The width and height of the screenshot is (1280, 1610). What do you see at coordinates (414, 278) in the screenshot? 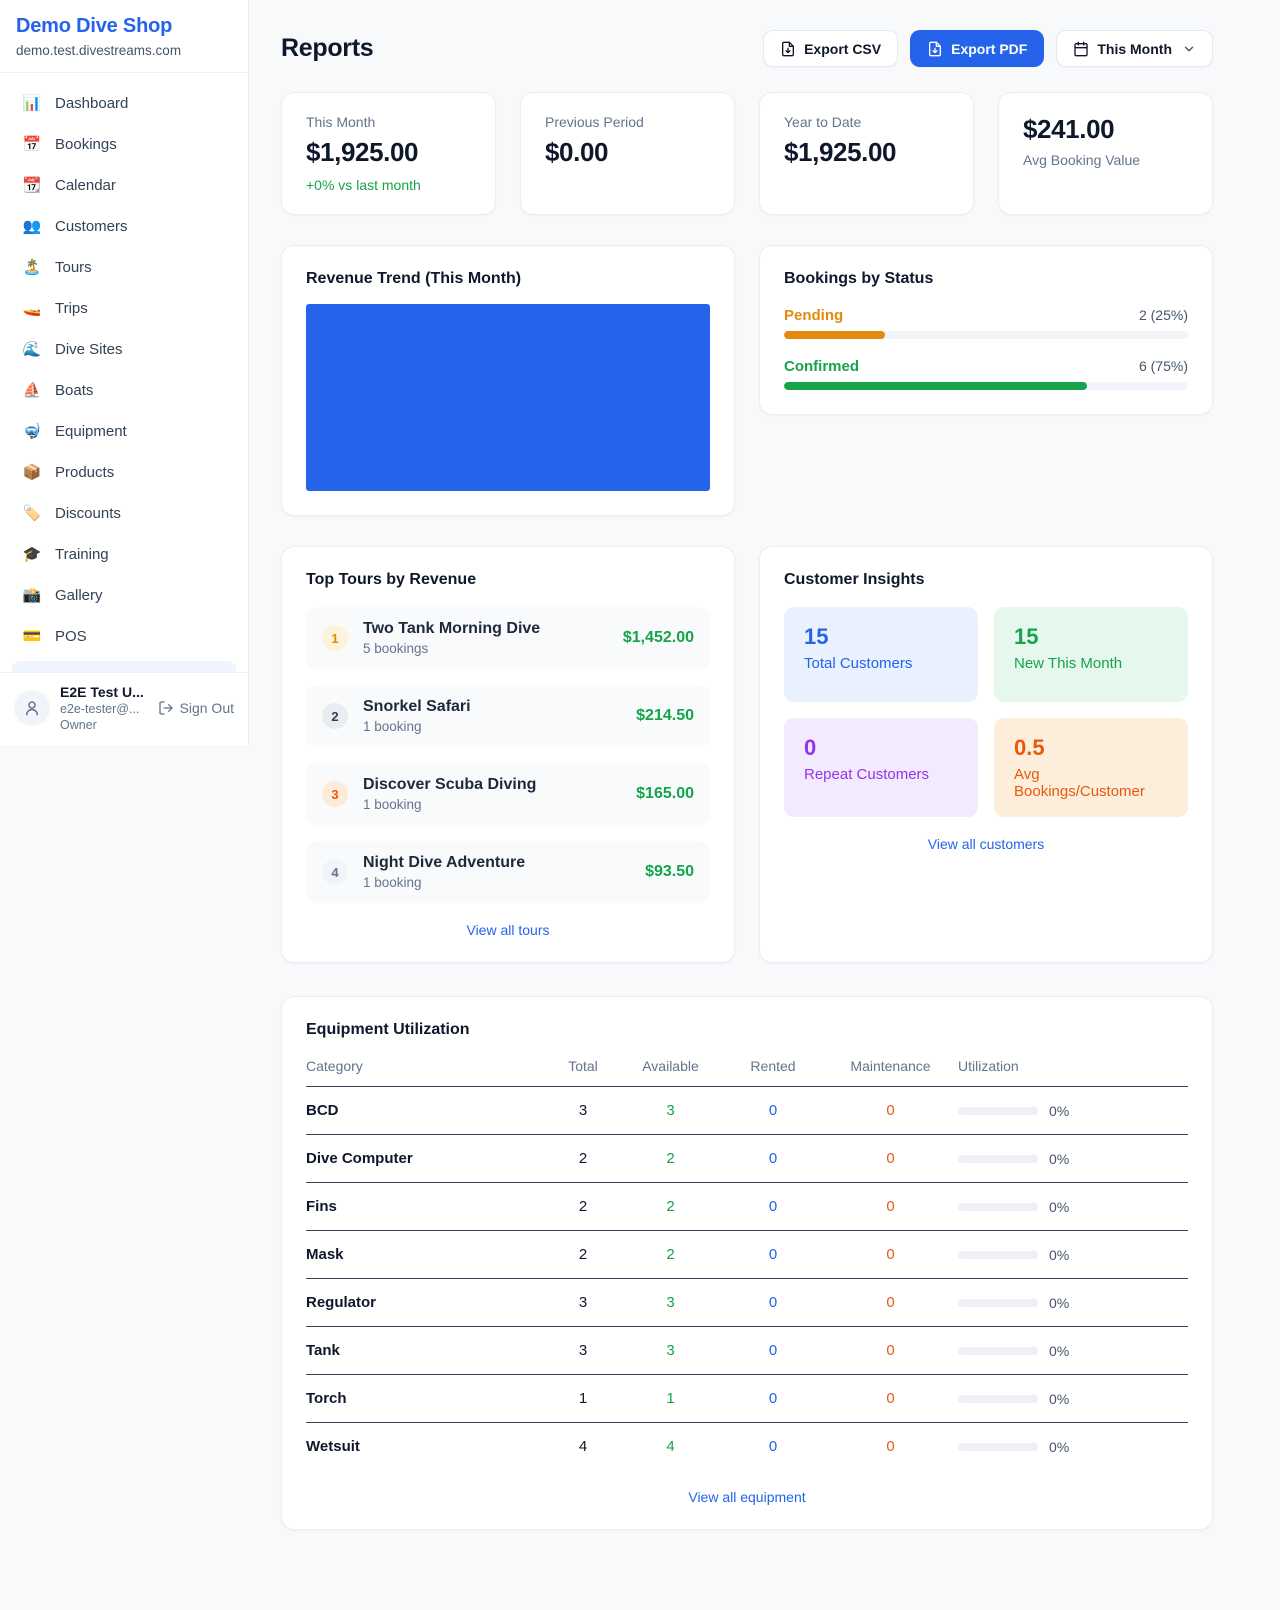
I see `revenue-trend-title: Revenue Trend (This Month)` at bounding box center [414, 278].